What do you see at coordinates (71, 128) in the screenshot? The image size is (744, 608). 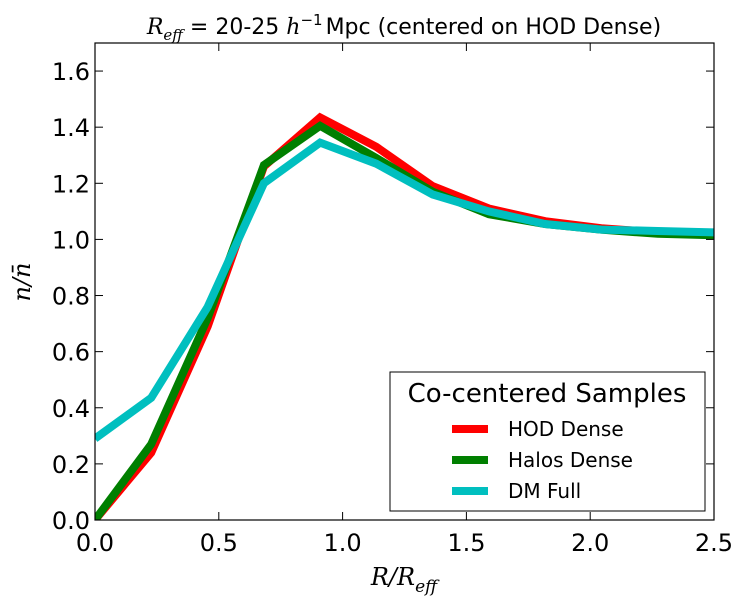 I see `y-tick-label: 1.4` at bounding box center [71, 128].